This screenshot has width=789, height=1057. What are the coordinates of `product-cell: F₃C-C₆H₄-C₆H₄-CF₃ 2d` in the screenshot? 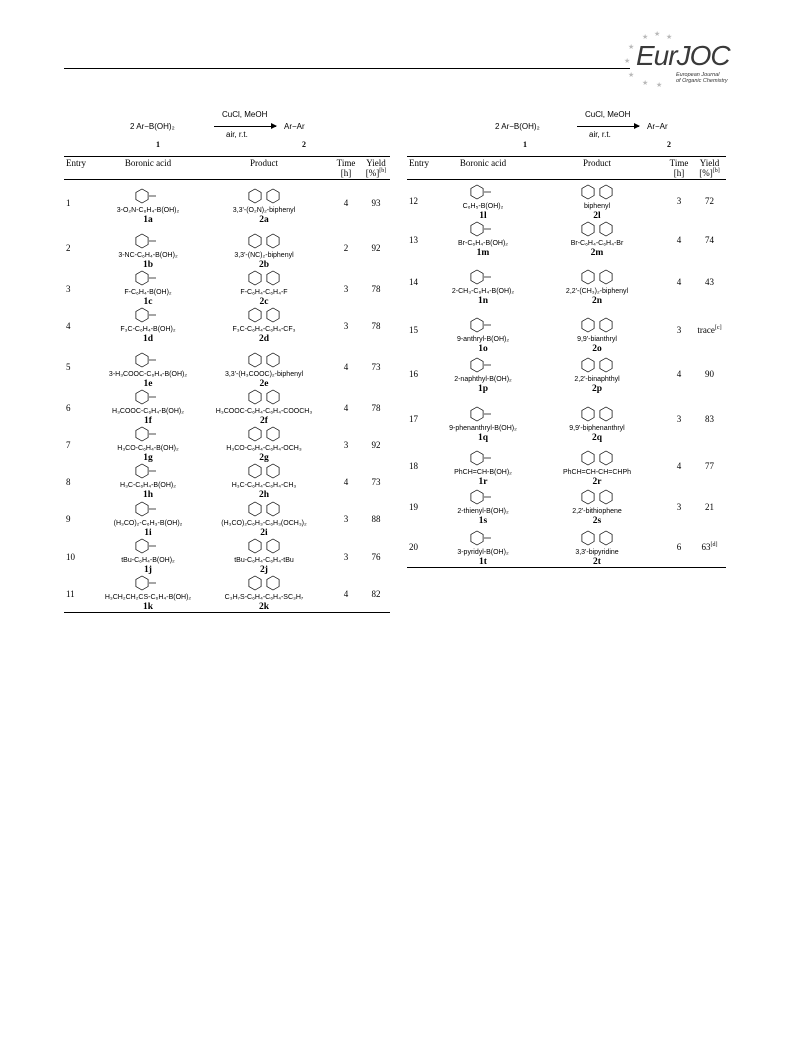 It's located at (264, 325).